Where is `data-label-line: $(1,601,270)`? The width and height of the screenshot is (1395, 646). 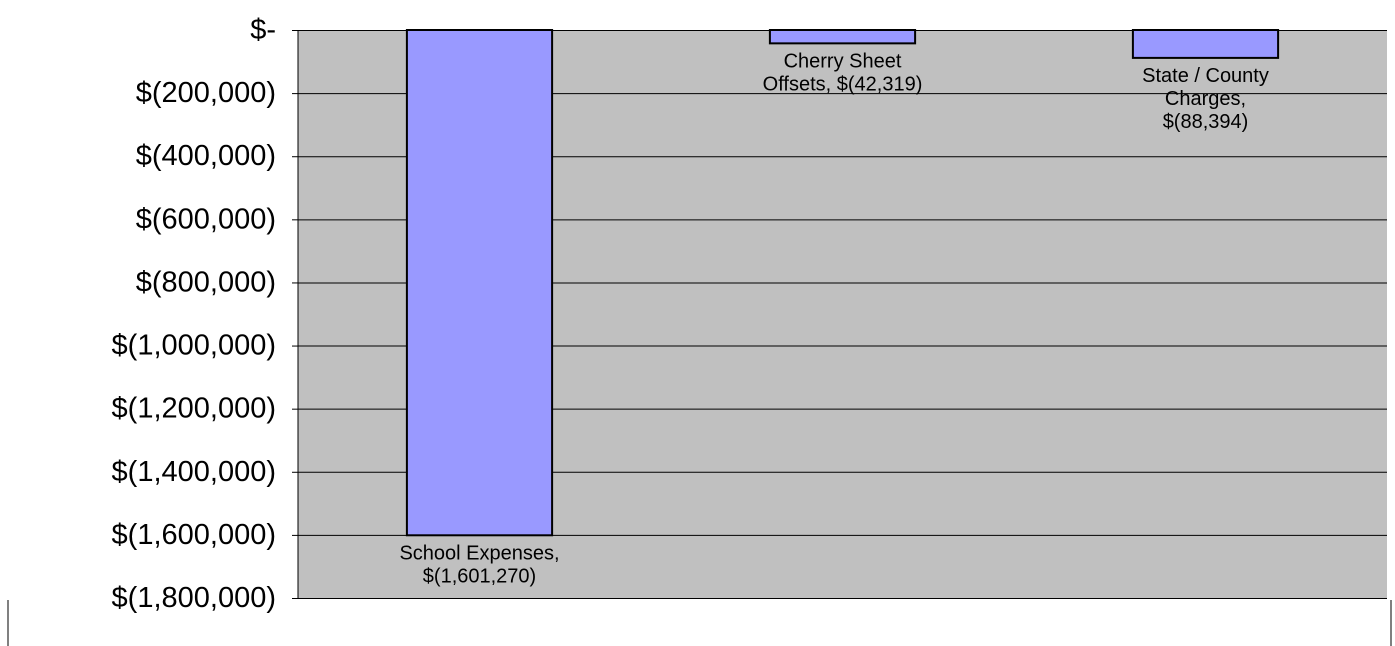
data-label-line: $(1,601,270) is located at coordinates (479, 576).